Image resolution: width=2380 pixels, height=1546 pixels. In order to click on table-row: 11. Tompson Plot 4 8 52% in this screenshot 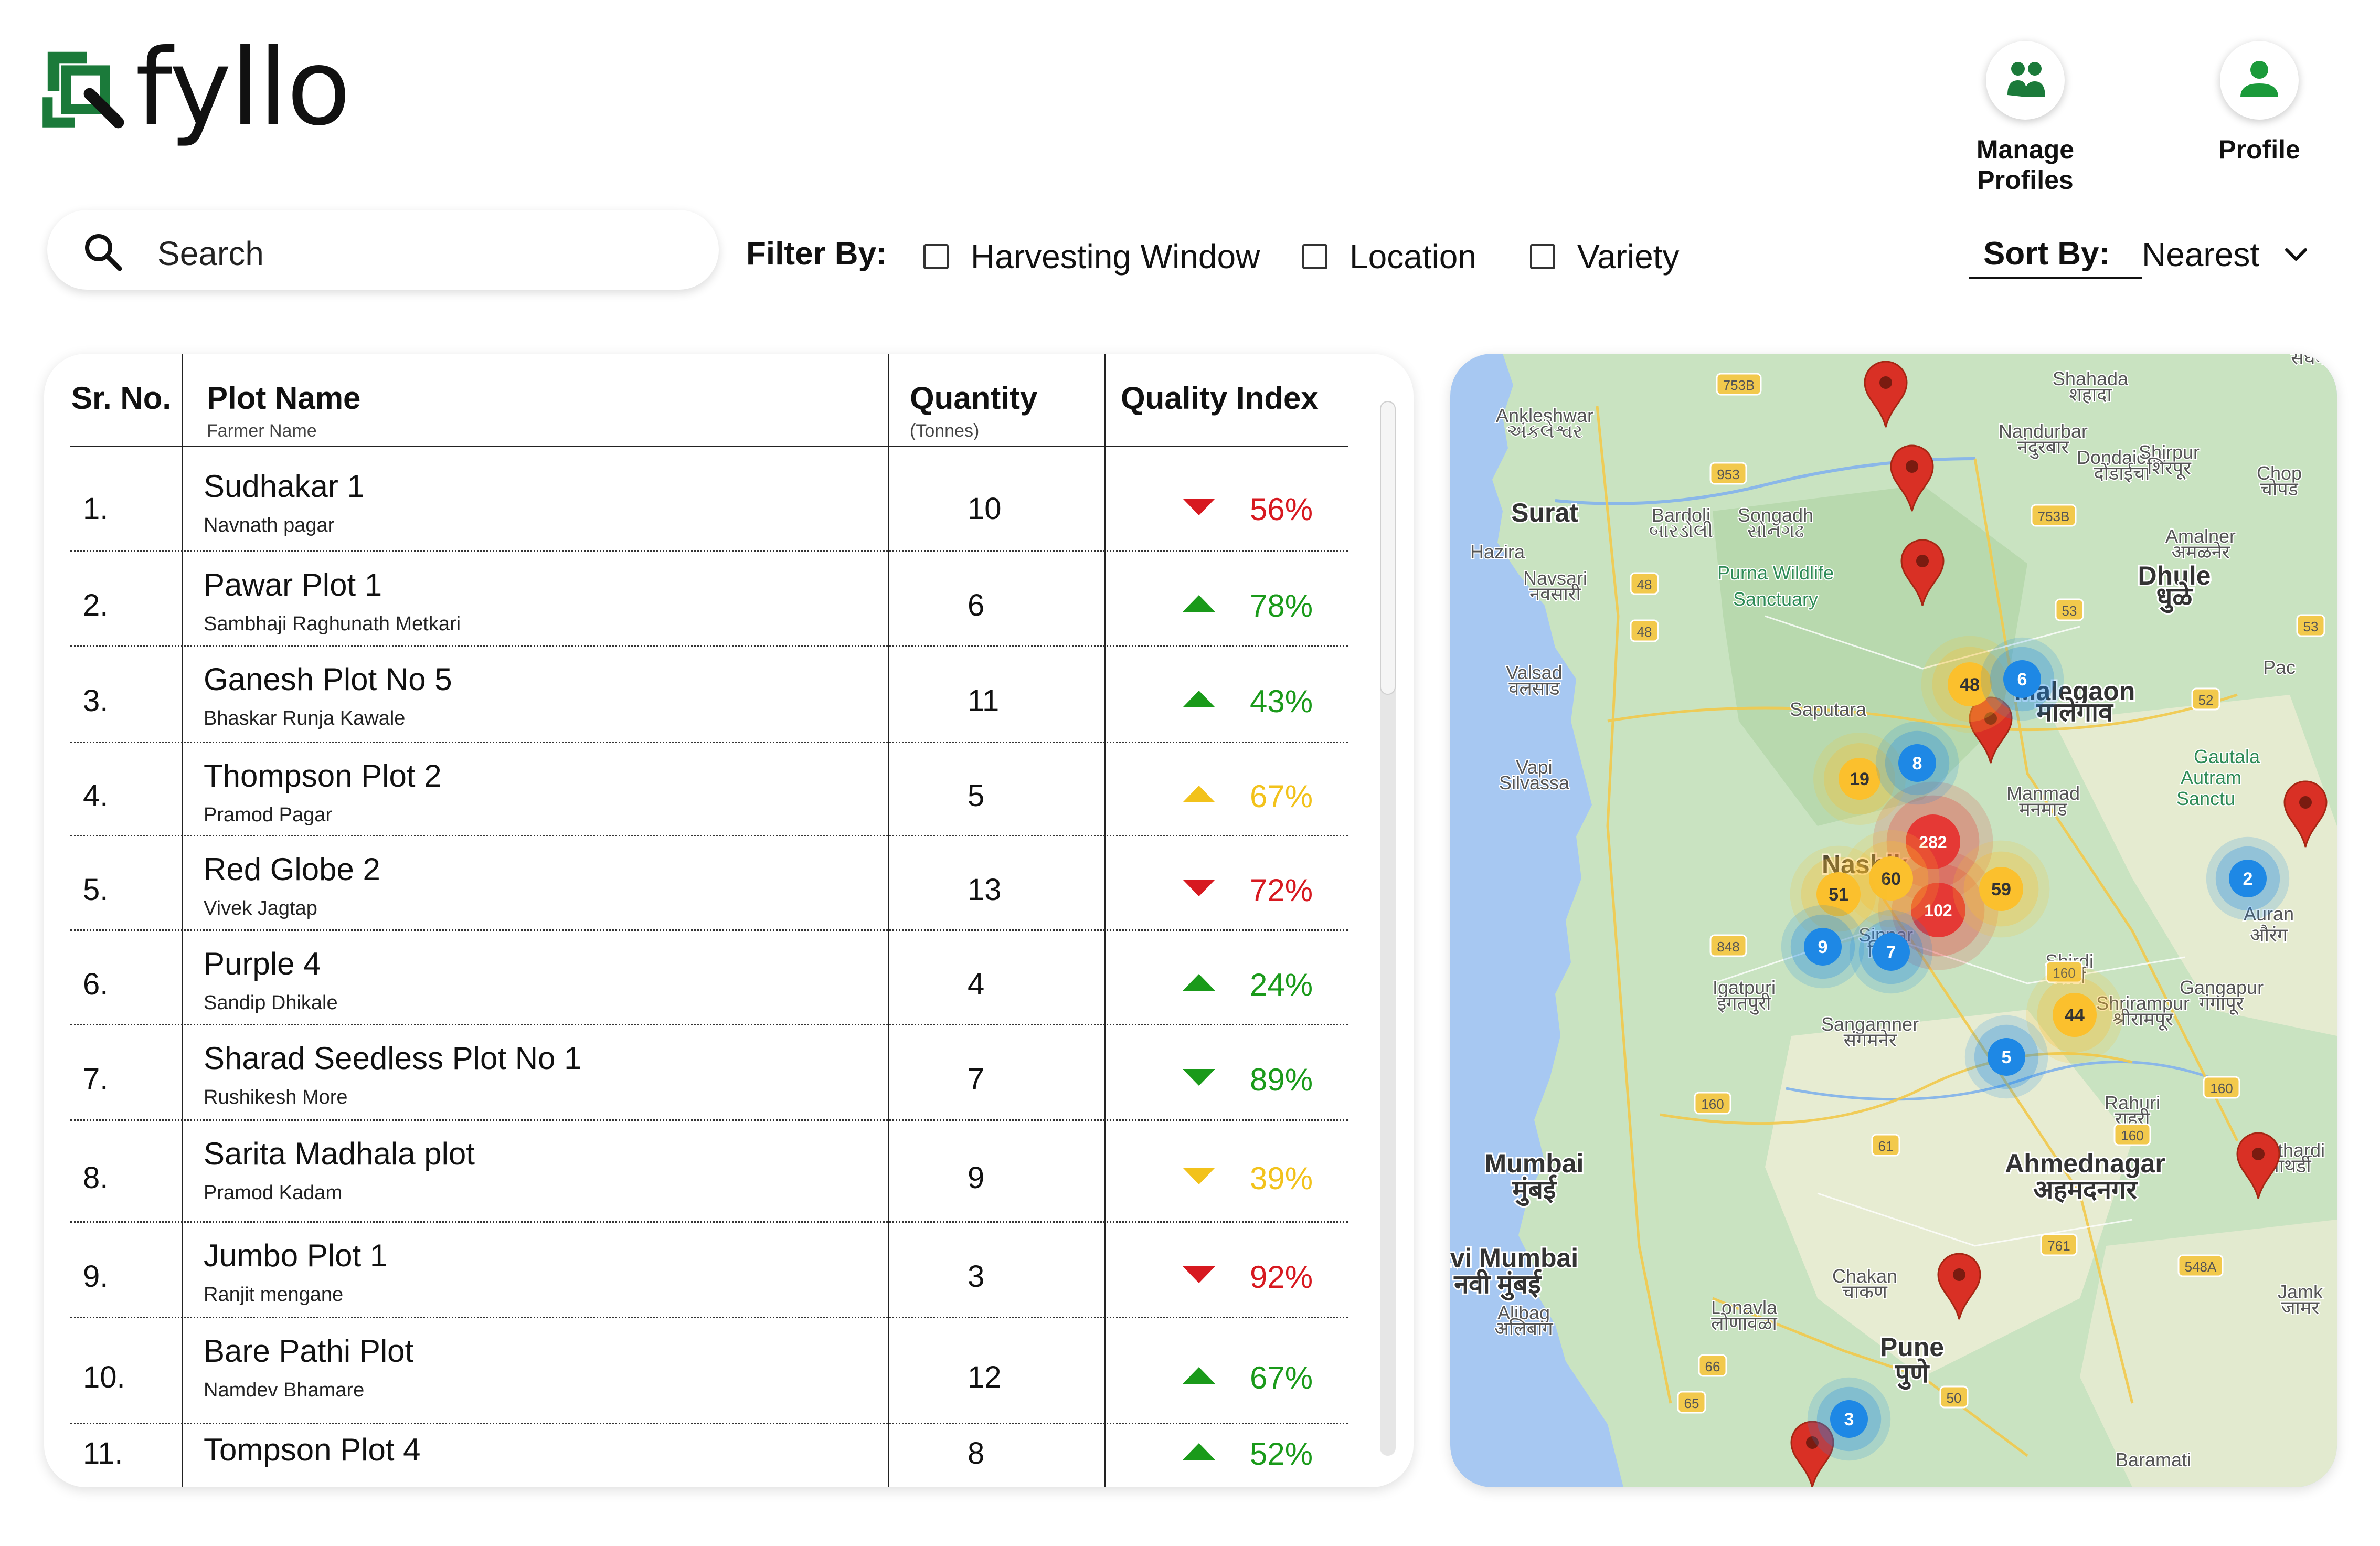, I will do `click(709, 1455)`.